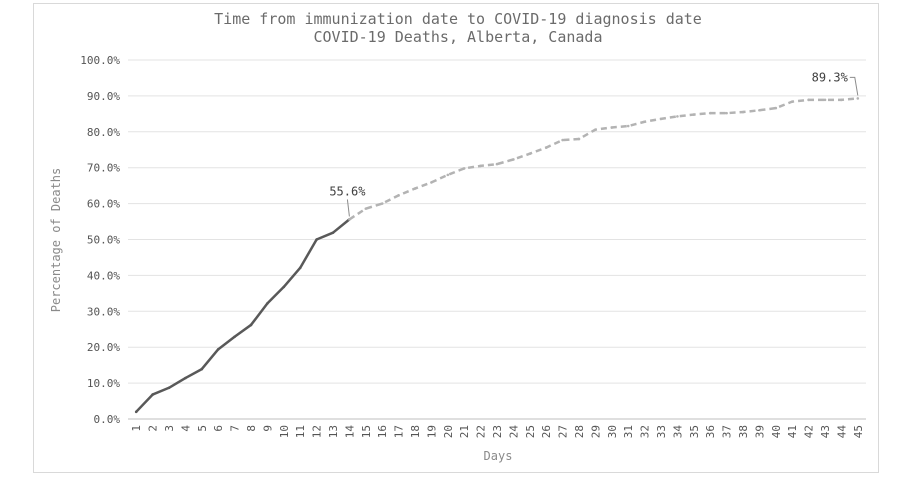 The width and height of the screenshot is (913, 479). Describe the element at coordinates (841, 432) in the screenshot. I see `x-tick-label: 44` at that location.